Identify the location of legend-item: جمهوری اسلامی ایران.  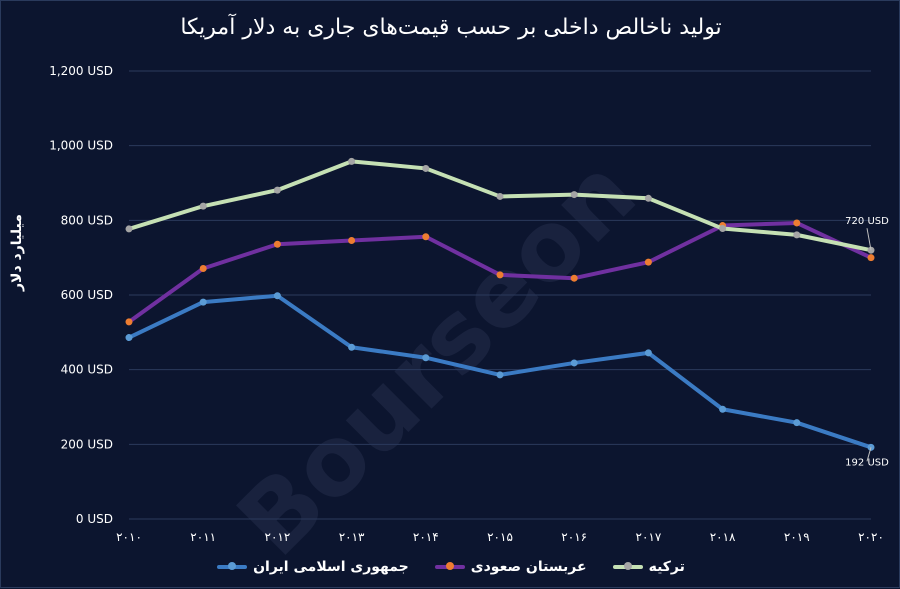
(313, 567).